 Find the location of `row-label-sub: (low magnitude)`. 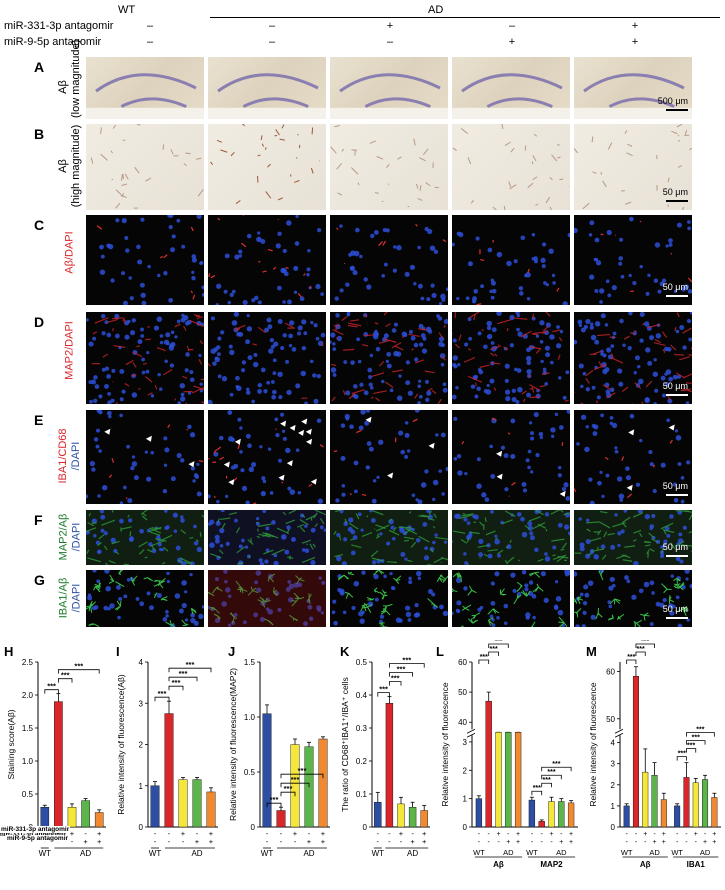

row-label-sub: (low magnitude) is located at coordinates (76, 78).